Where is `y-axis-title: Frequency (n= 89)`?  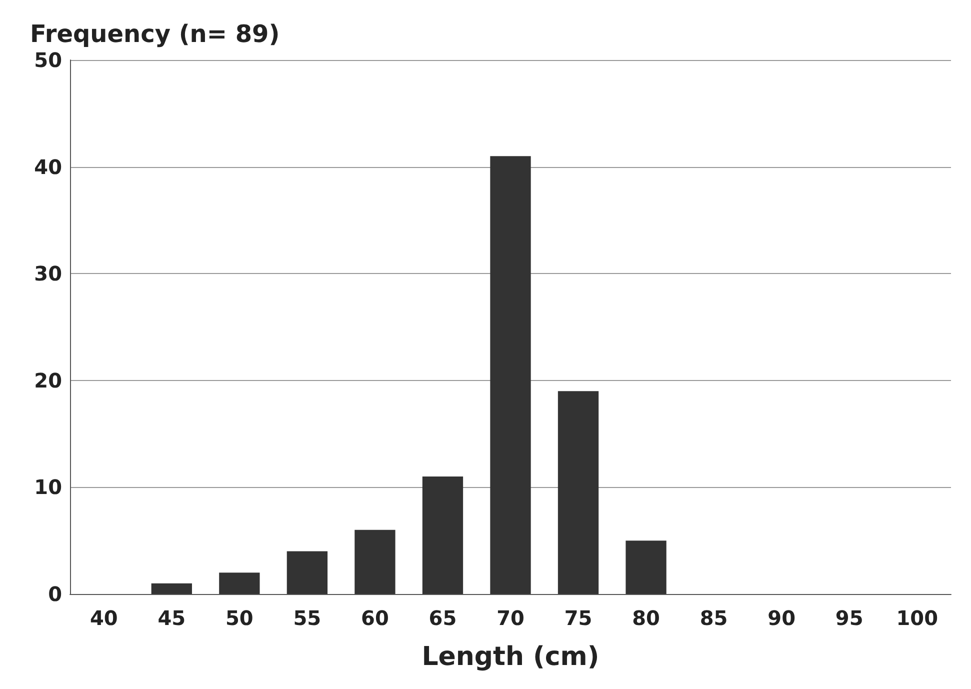
y-axis-title: Frequency (n= 89) is located at coordinates (155, 34).